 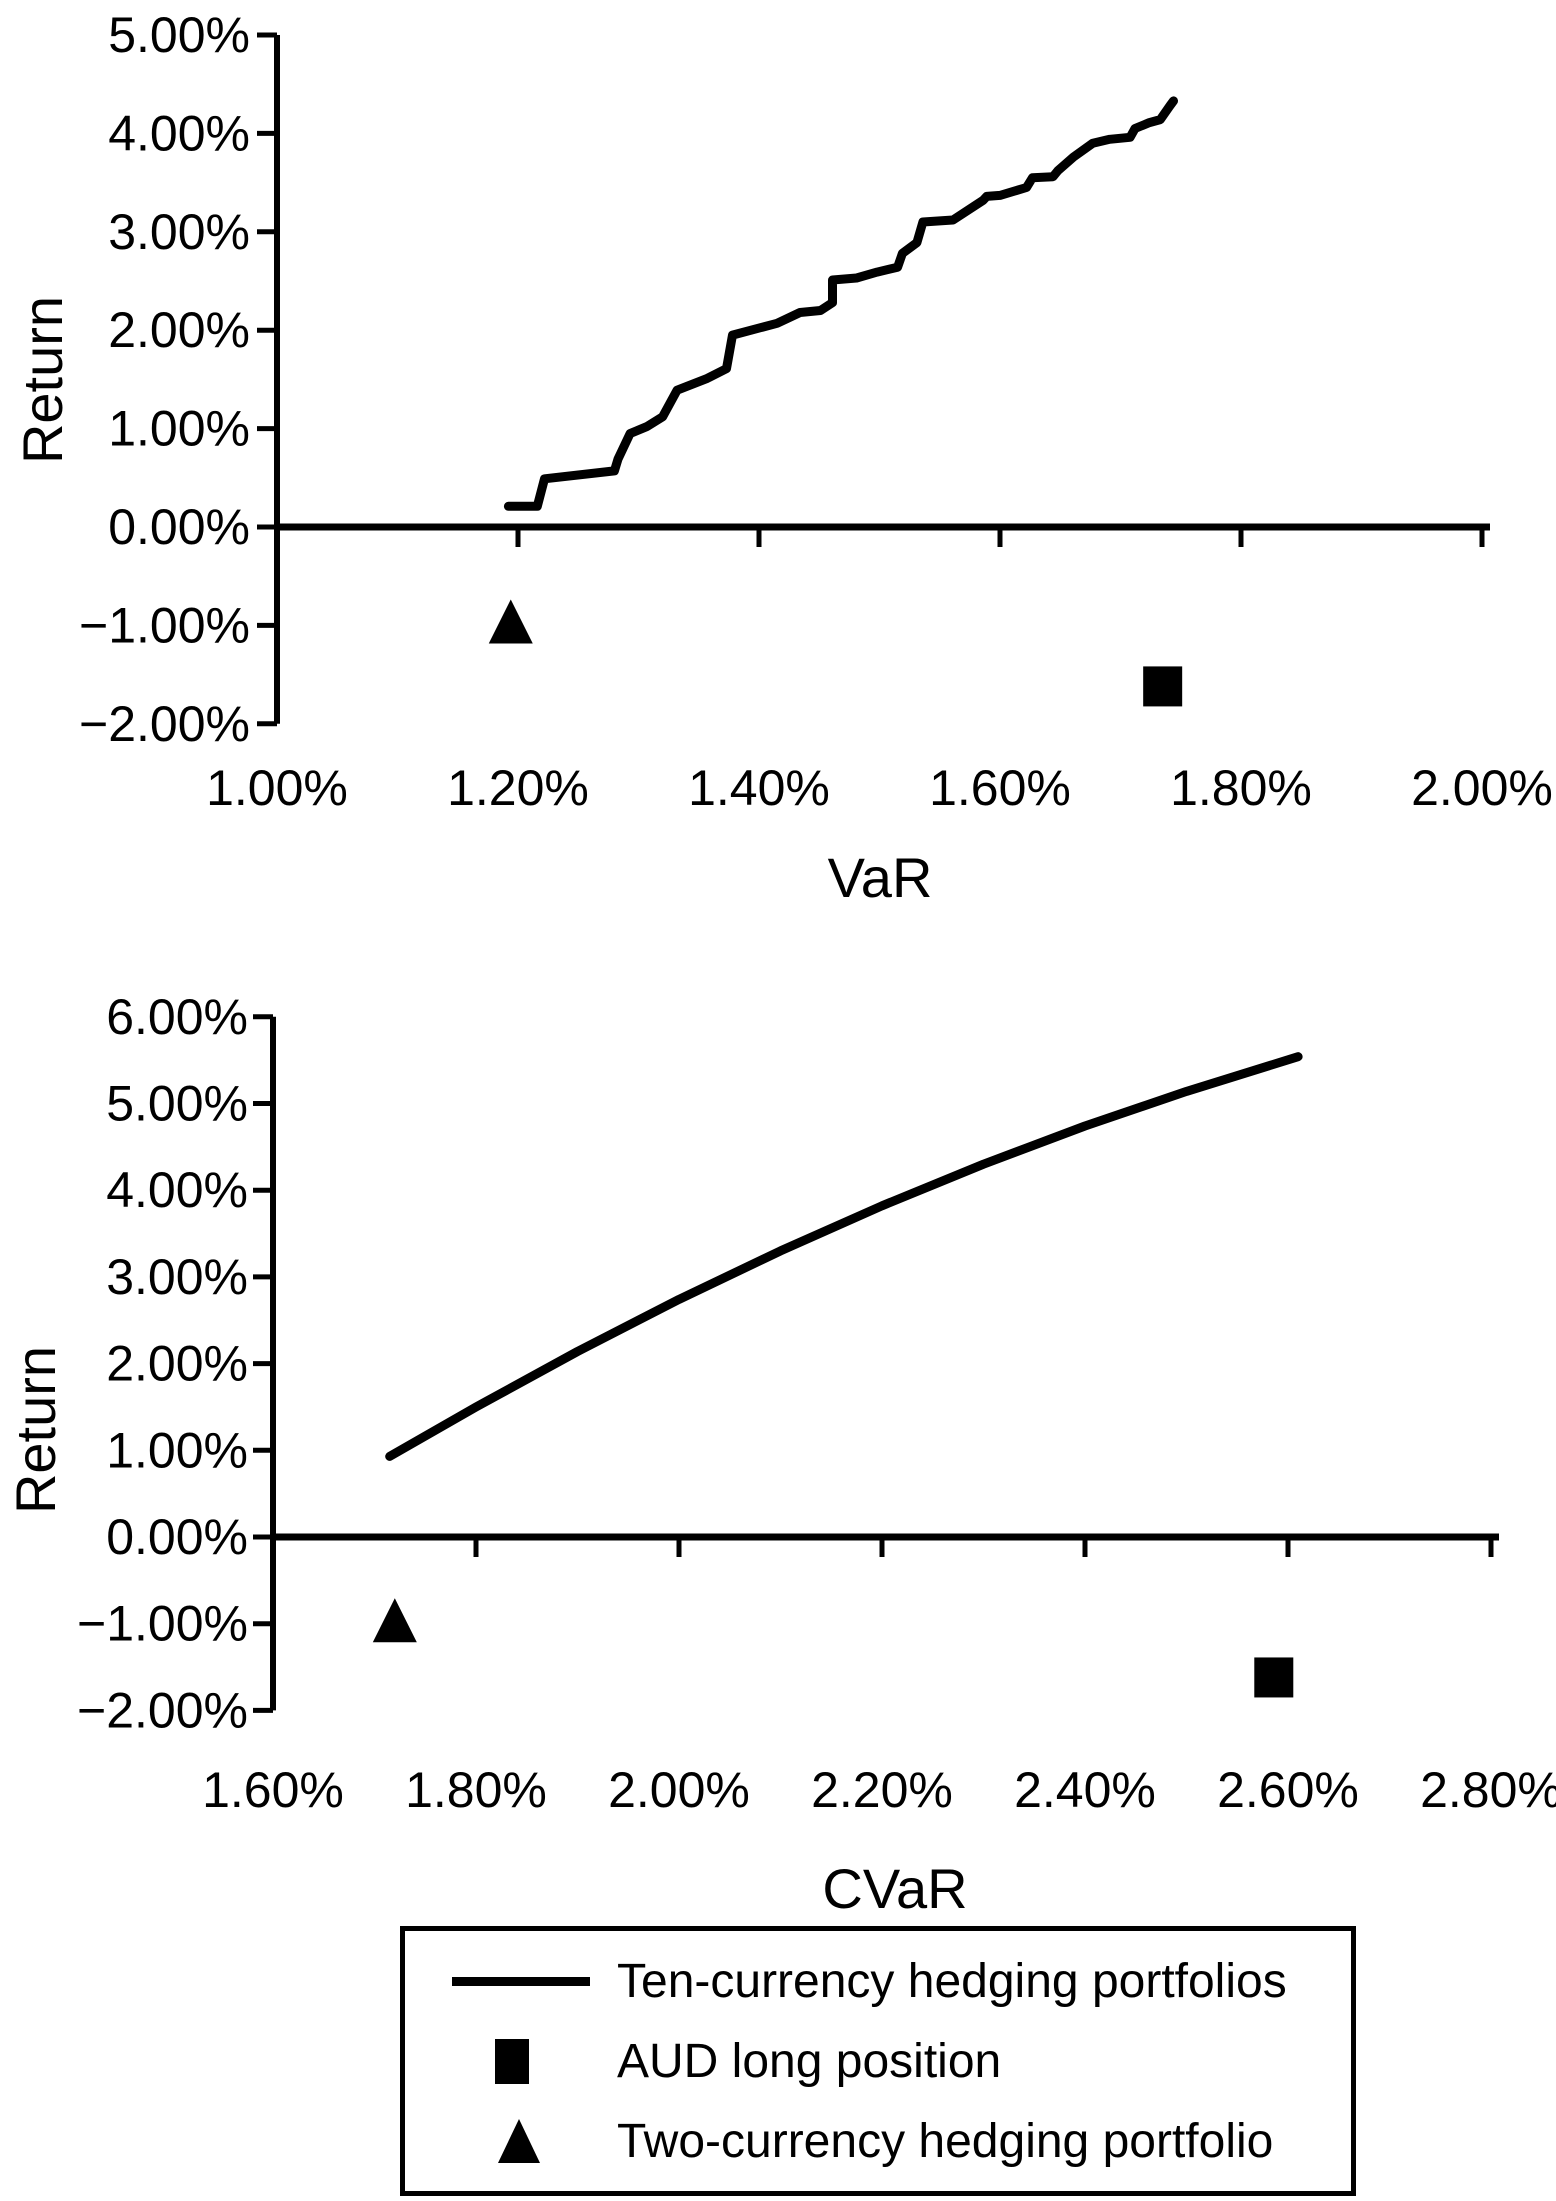 I want to click on x-tick-label: 2.60%, so click(x=1288, y=1790).